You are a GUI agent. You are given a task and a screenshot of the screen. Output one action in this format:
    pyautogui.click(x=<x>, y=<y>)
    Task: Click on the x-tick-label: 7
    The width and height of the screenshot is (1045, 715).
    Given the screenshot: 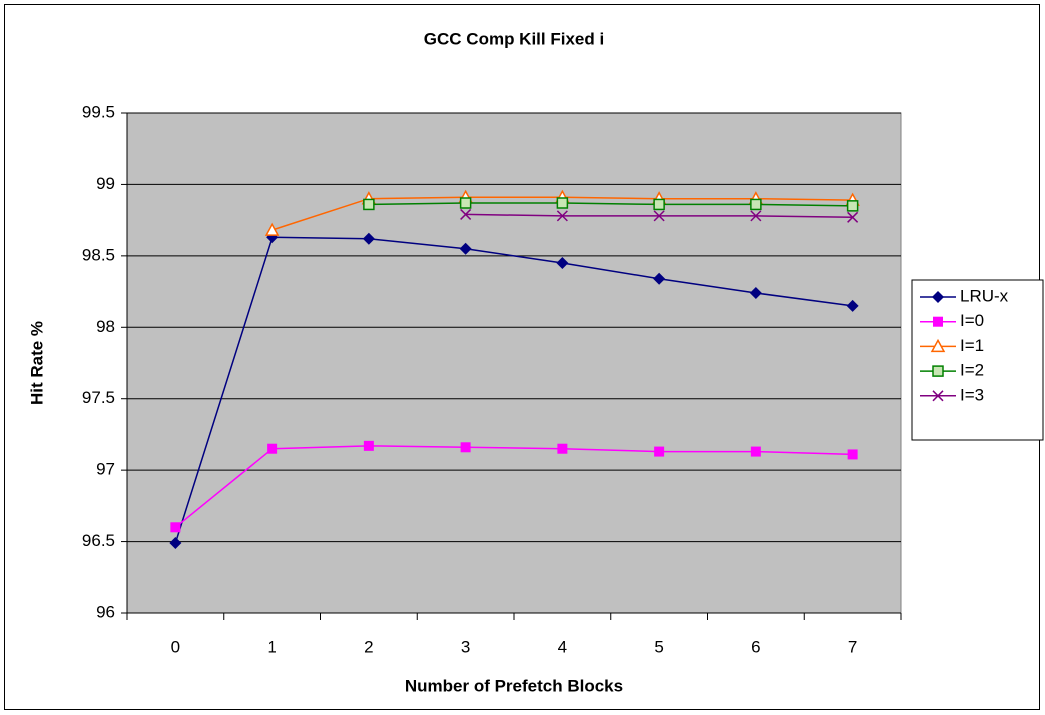 What is the action you would take?
    pyautogui.click(x=852, y=646)
    